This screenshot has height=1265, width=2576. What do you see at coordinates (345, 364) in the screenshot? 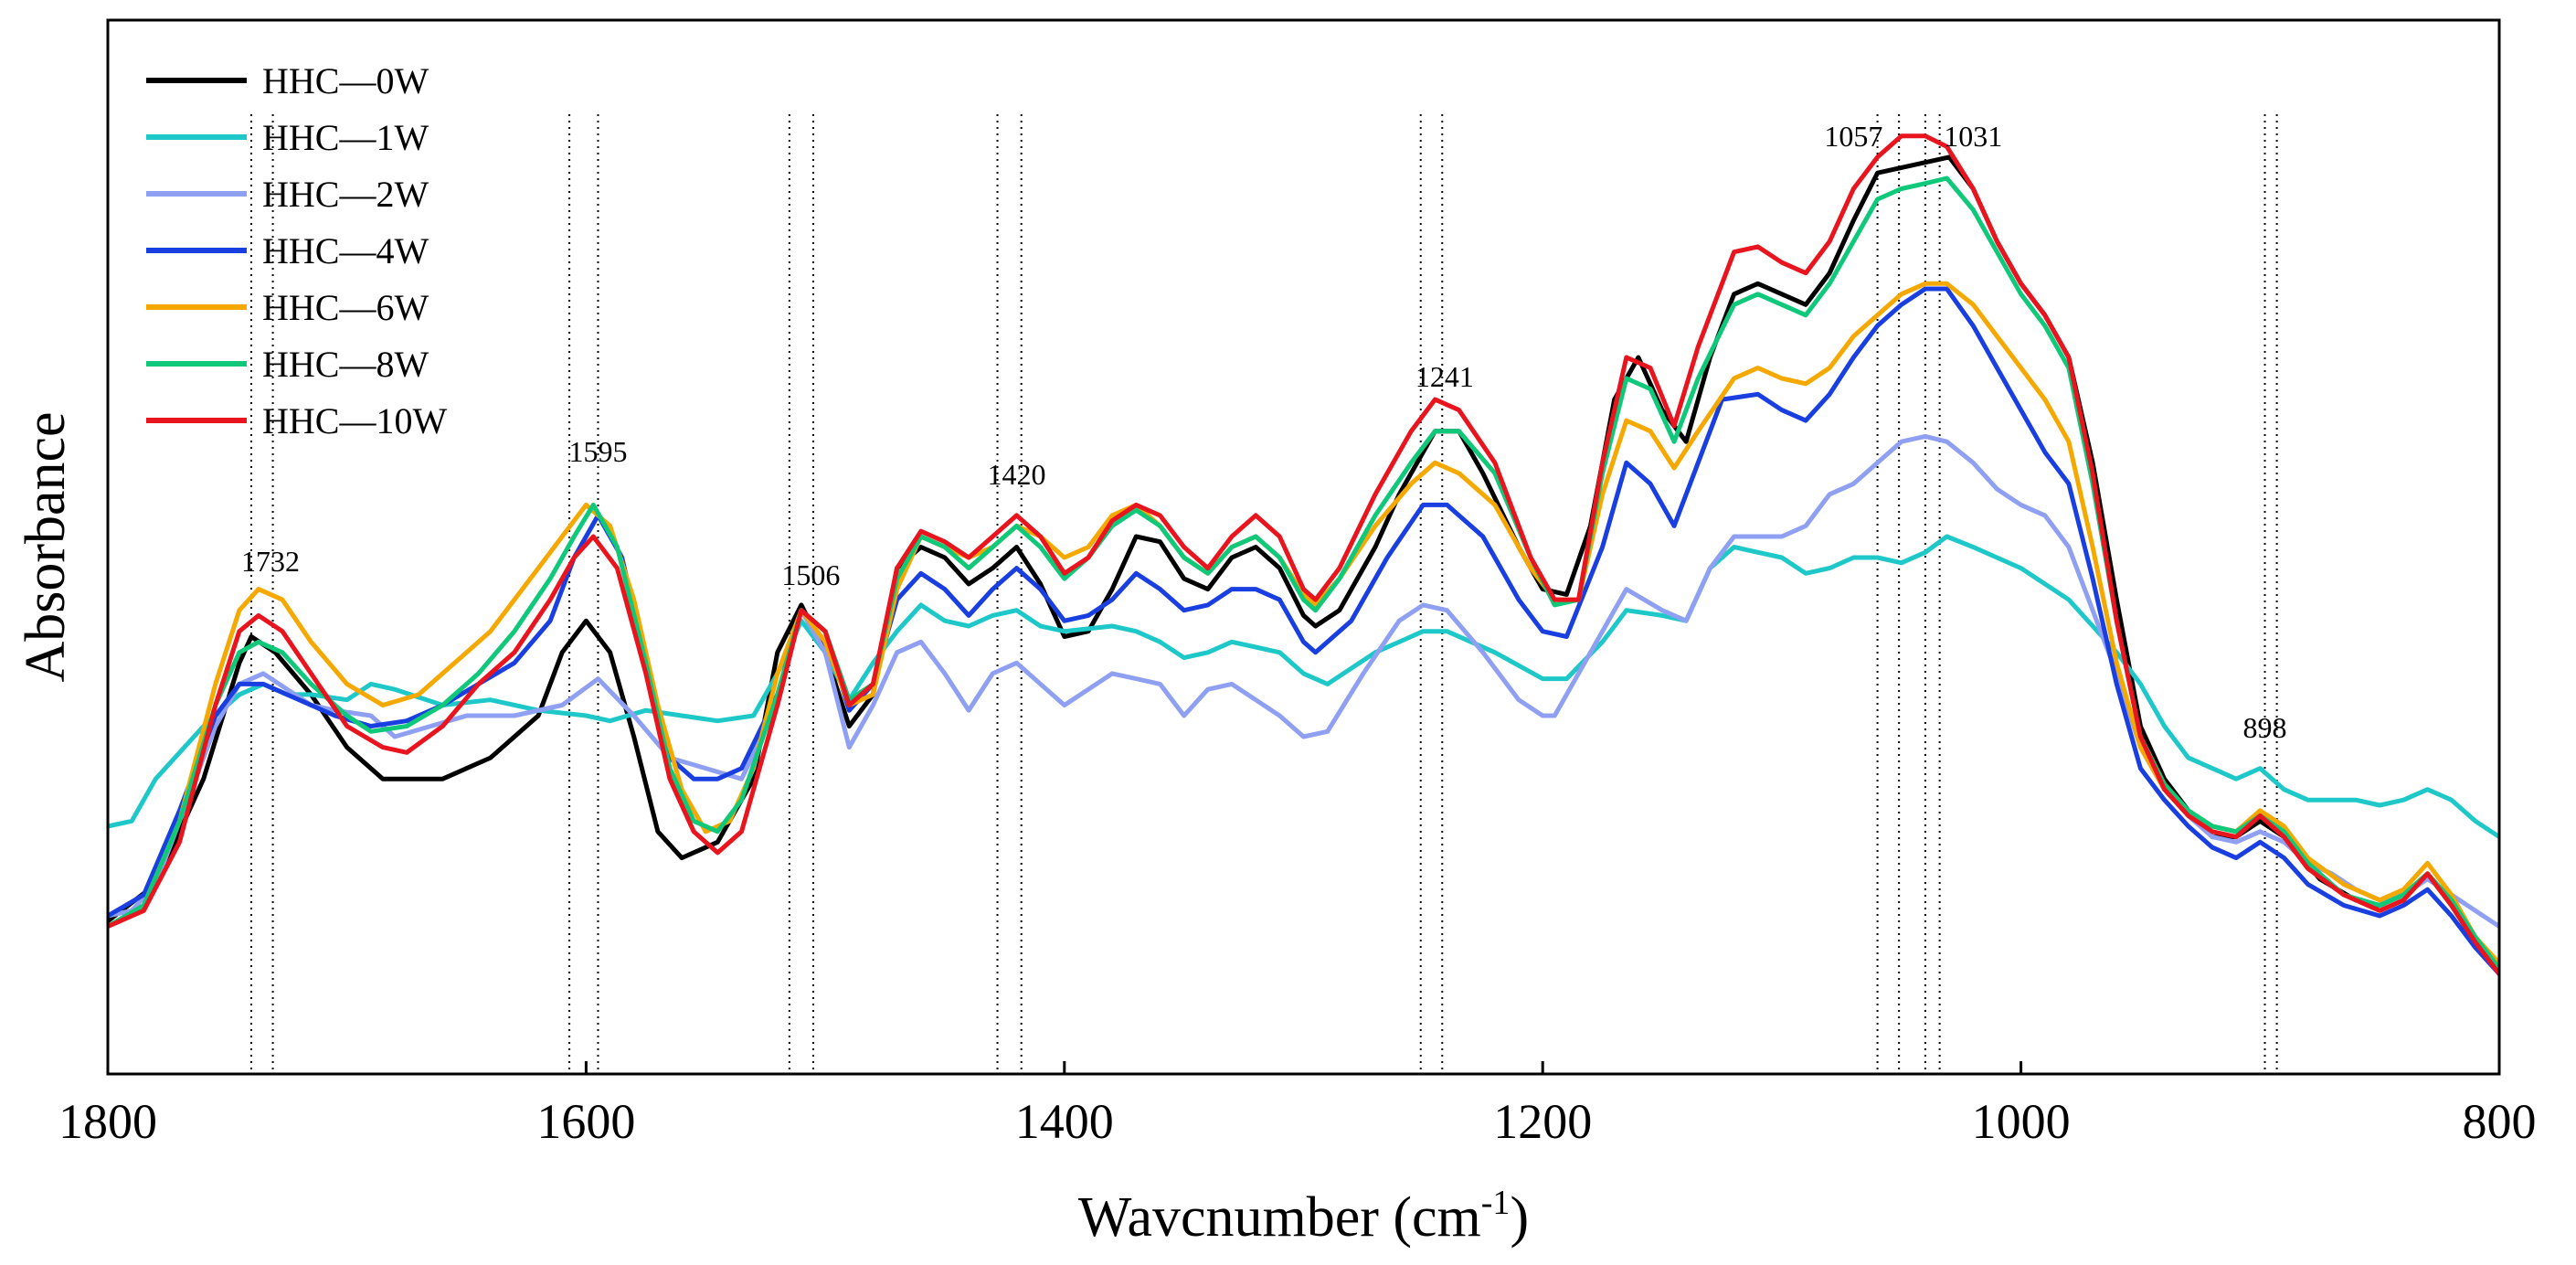
I see `legend-label-5: HHC—8W` at bounding box center [345, 364].